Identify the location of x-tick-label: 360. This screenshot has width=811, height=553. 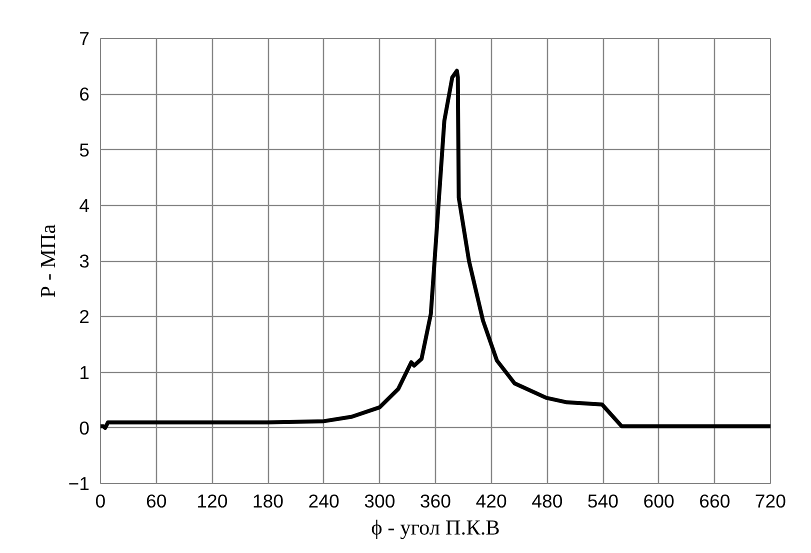
(436, 501).